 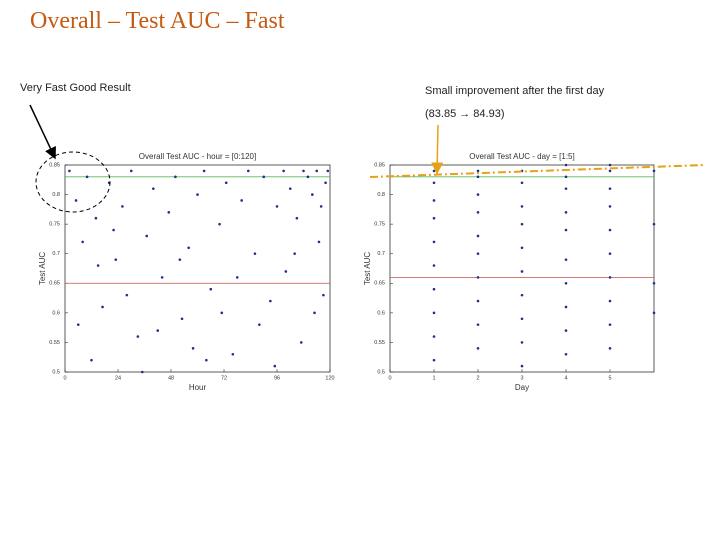 What do you see at coordinates (522, 387) in the screenshot?
I see `x-axis-label: Day` at bounding box center [522, 387].